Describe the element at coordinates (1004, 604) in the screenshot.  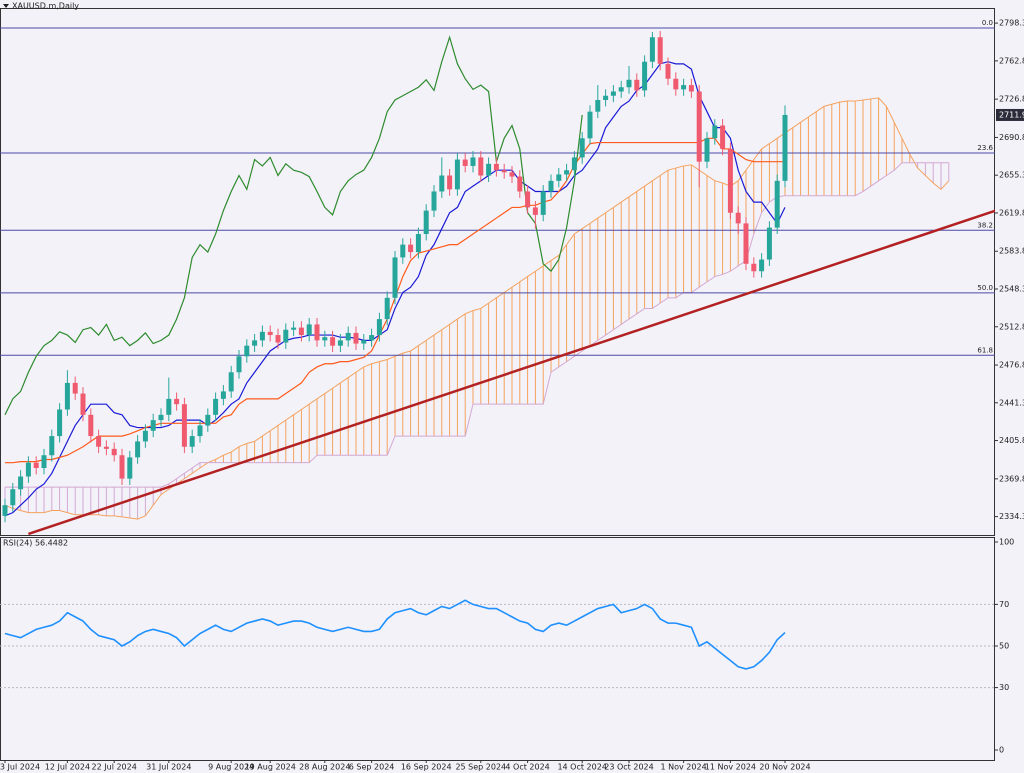
I see `y-tick-label: 70` at that location.